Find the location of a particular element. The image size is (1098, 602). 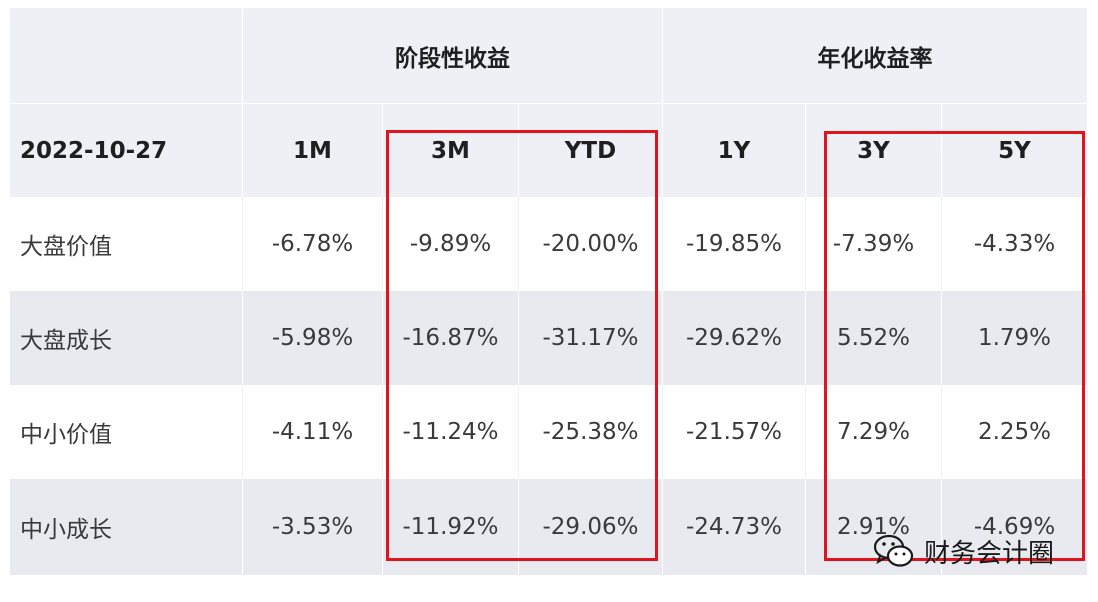

col-3m: 3M is located at coordinates (451, 151).